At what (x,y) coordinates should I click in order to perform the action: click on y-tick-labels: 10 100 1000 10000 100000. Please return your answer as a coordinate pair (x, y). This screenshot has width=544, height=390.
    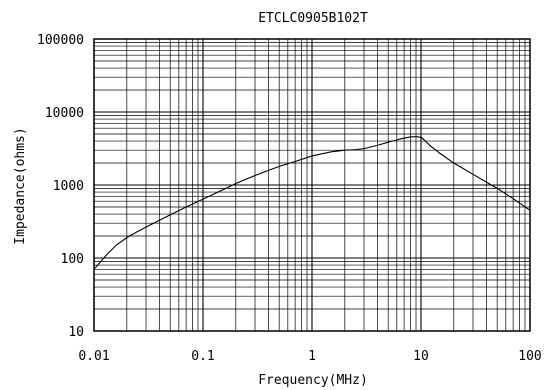
    Looking at the image, I should click on (60, 186).